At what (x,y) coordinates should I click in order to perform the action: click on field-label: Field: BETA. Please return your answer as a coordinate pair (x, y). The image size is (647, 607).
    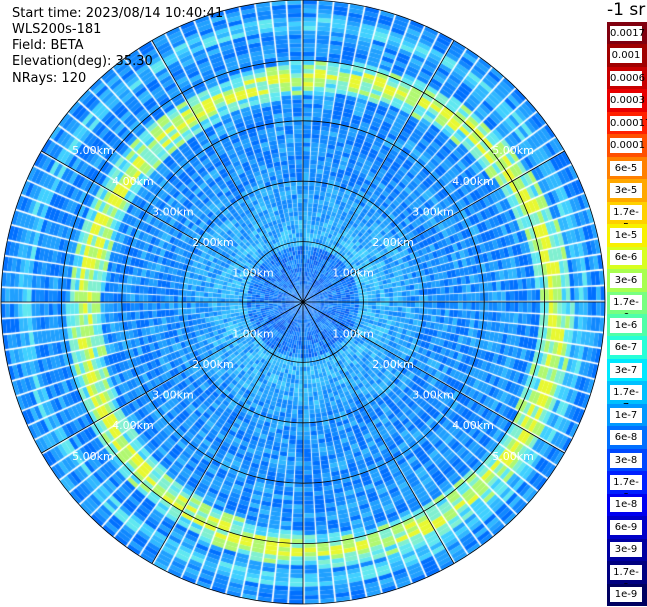
    Looking at the image, I should click on (48, 45).